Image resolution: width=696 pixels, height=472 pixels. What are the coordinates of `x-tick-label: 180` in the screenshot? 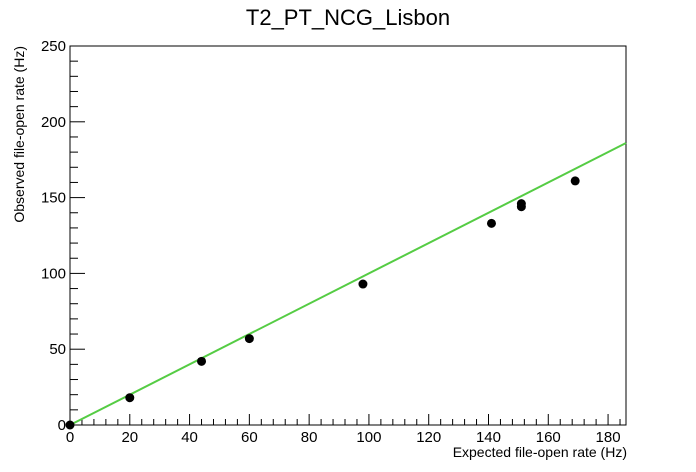 It's located at (608, 437).